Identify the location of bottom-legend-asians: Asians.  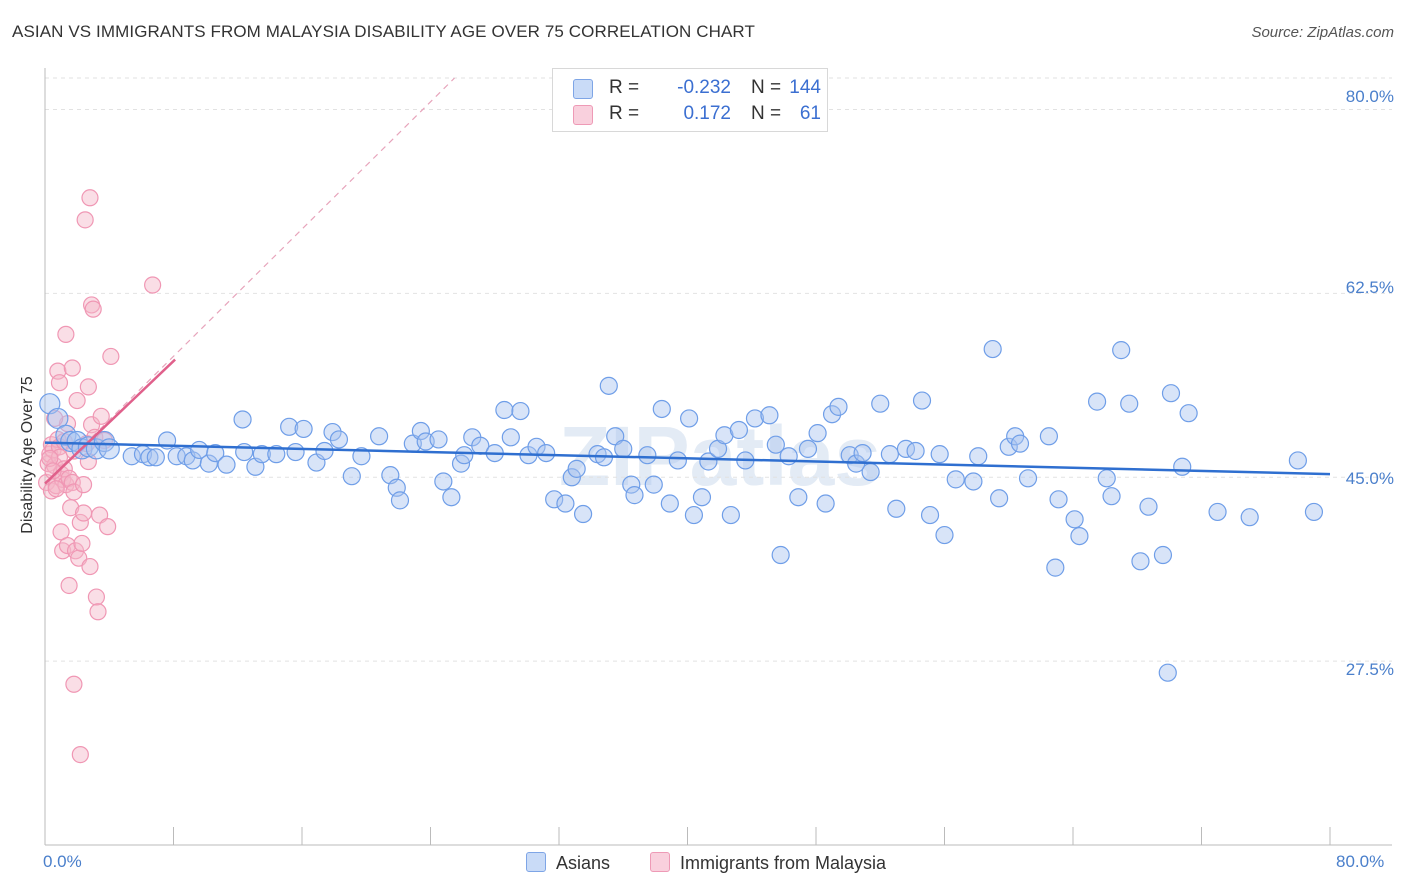
(568, 863).